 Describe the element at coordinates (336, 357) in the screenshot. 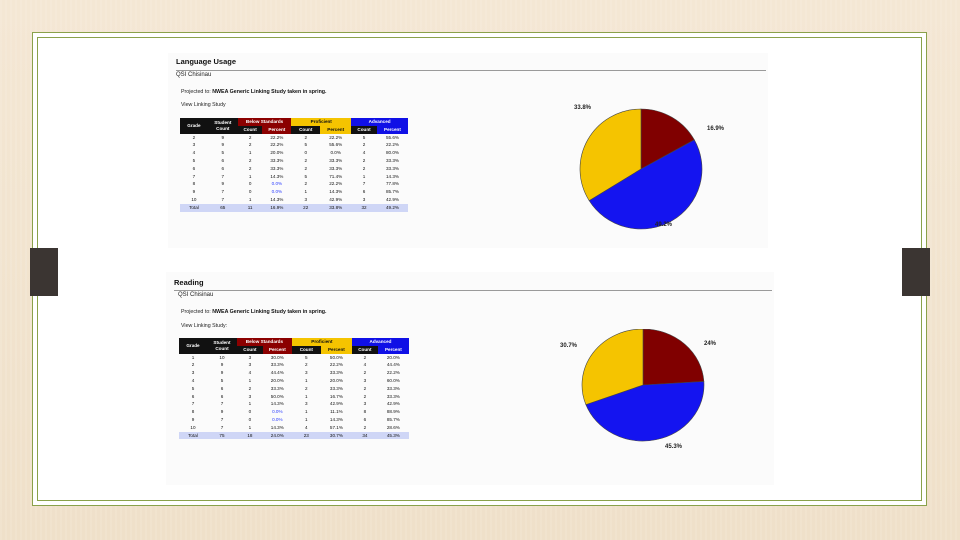

I see `table-cell: 50.0%` at that location.